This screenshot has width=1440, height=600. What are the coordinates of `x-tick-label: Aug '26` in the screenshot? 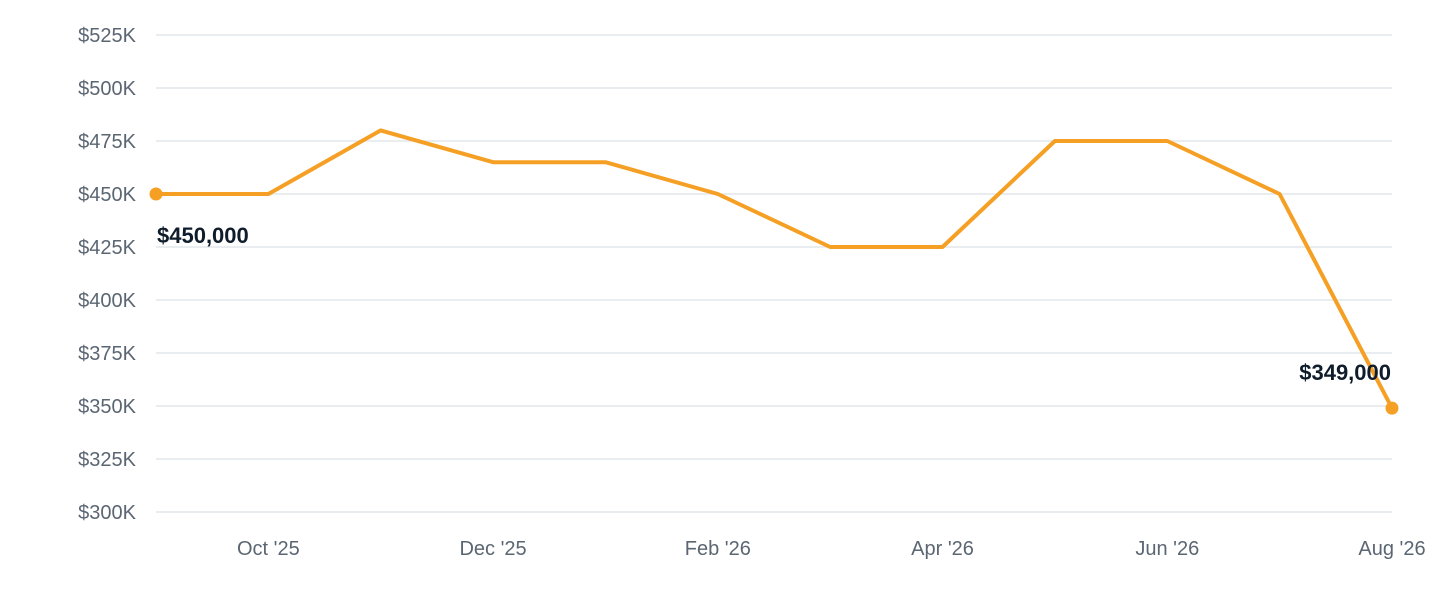 It's located at (1391, 549).